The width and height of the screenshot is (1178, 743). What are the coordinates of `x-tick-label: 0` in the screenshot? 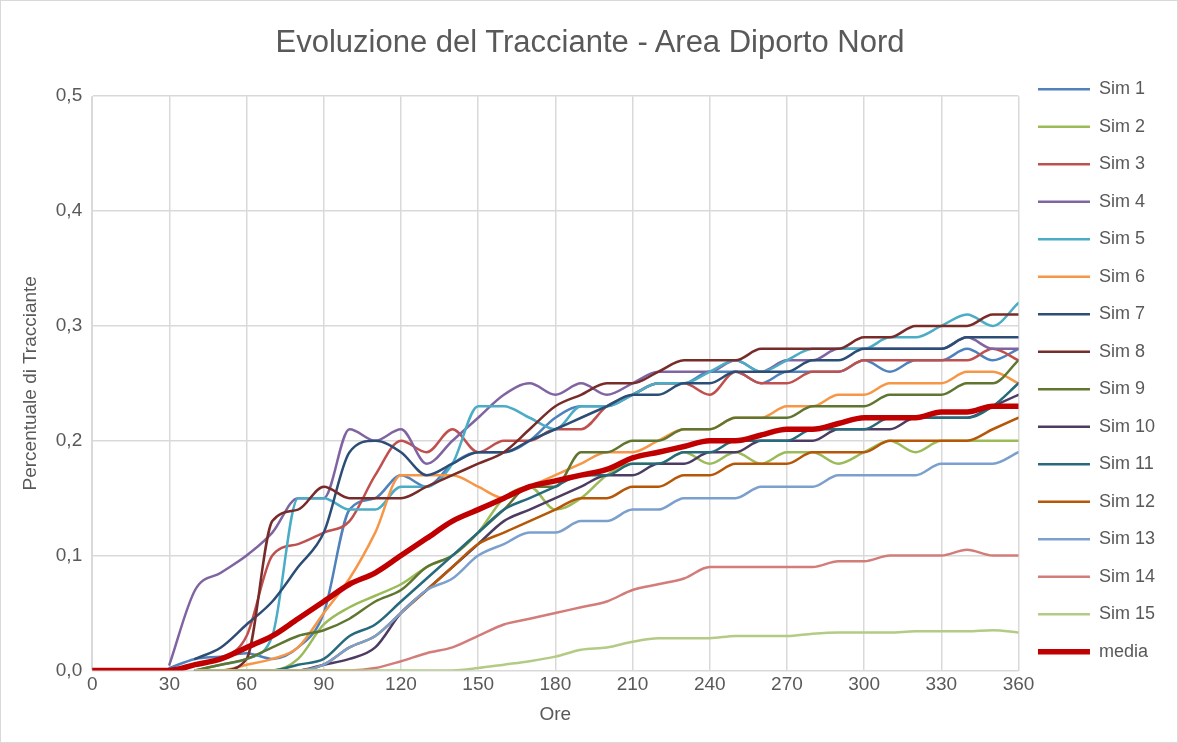 It's located at (92, 684).